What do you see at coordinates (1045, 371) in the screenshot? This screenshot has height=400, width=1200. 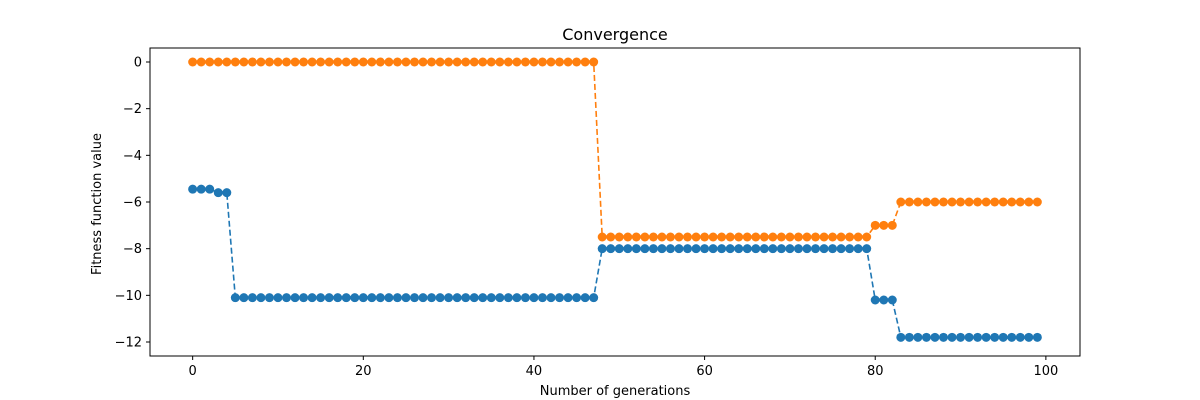 I see `x-tick-label: 100` at bounding box center [1045, 371].